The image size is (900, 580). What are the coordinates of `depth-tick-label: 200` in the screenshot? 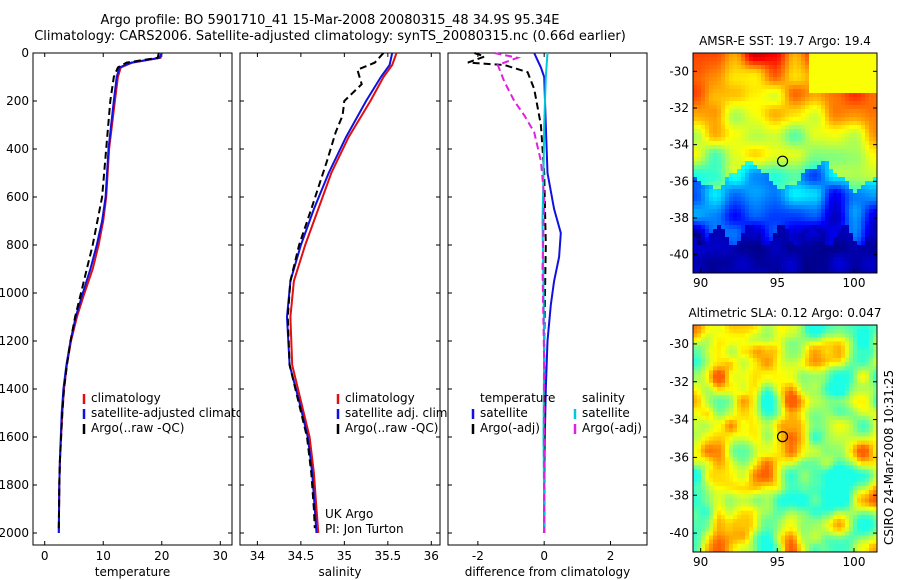 It's located at (17, 101).